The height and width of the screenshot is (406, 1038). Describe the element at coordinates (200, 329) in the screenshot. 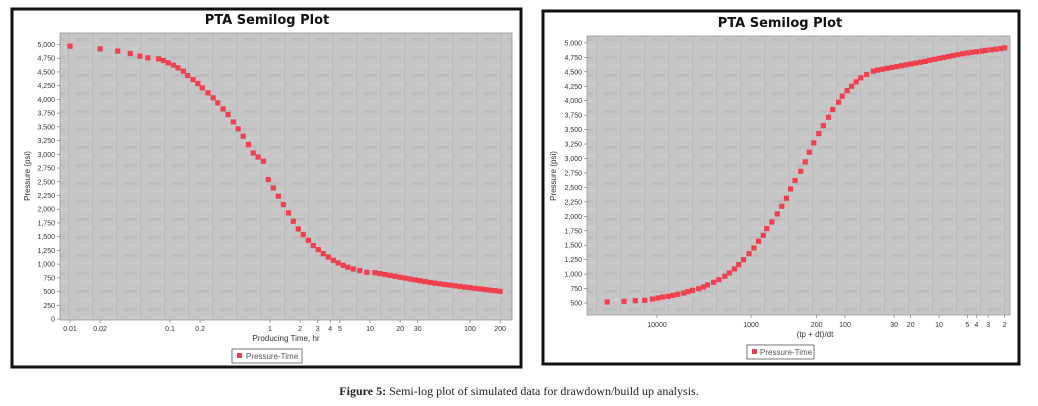

I see `x-tick-label: 0.2` at that location.